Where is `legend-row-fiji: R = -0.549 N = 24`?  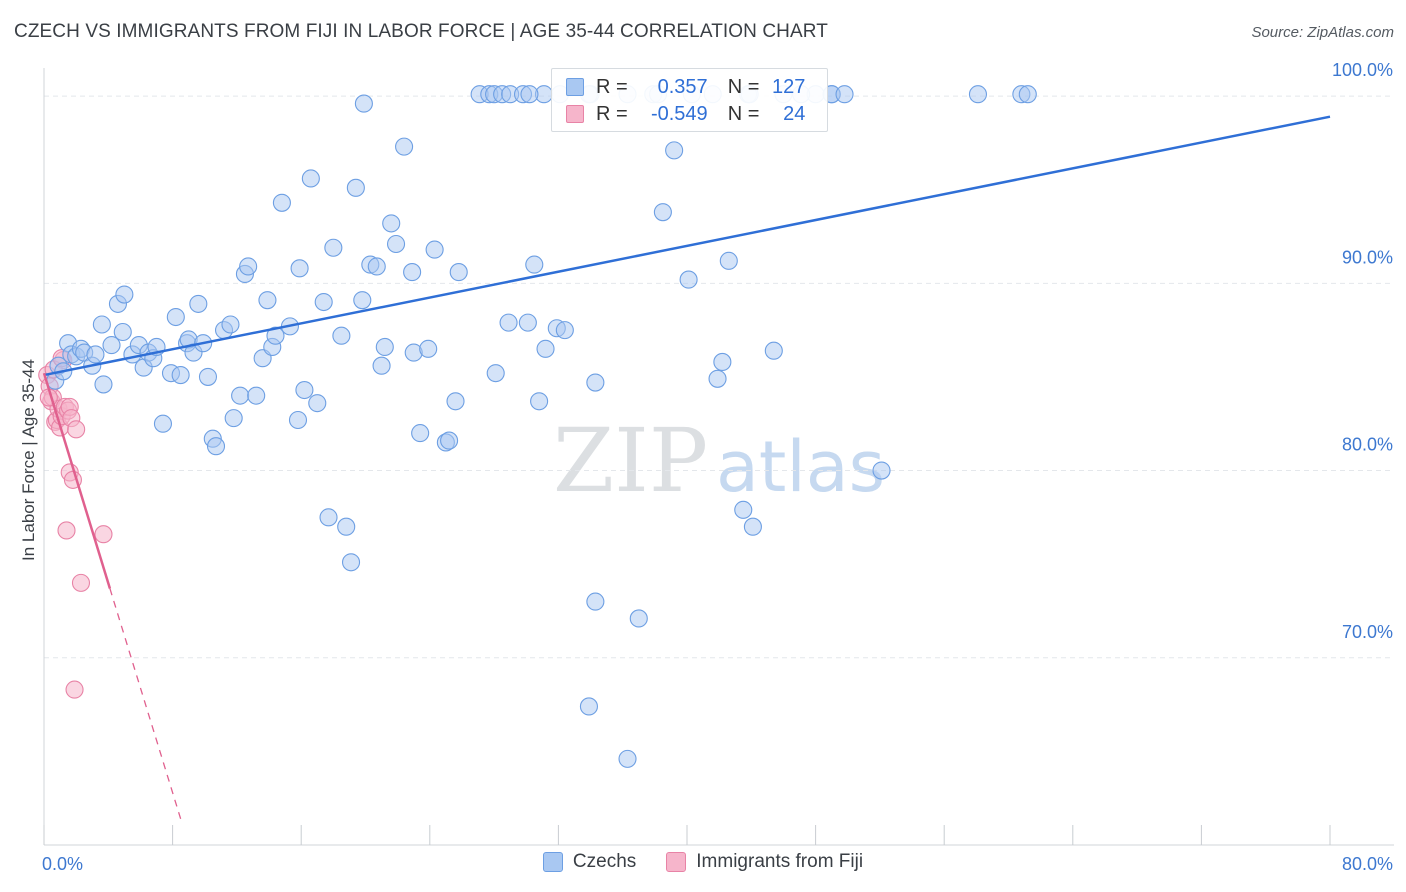
legend-row-fiji: R = -0.549 N = 24 is located at coordinates (685, 114).